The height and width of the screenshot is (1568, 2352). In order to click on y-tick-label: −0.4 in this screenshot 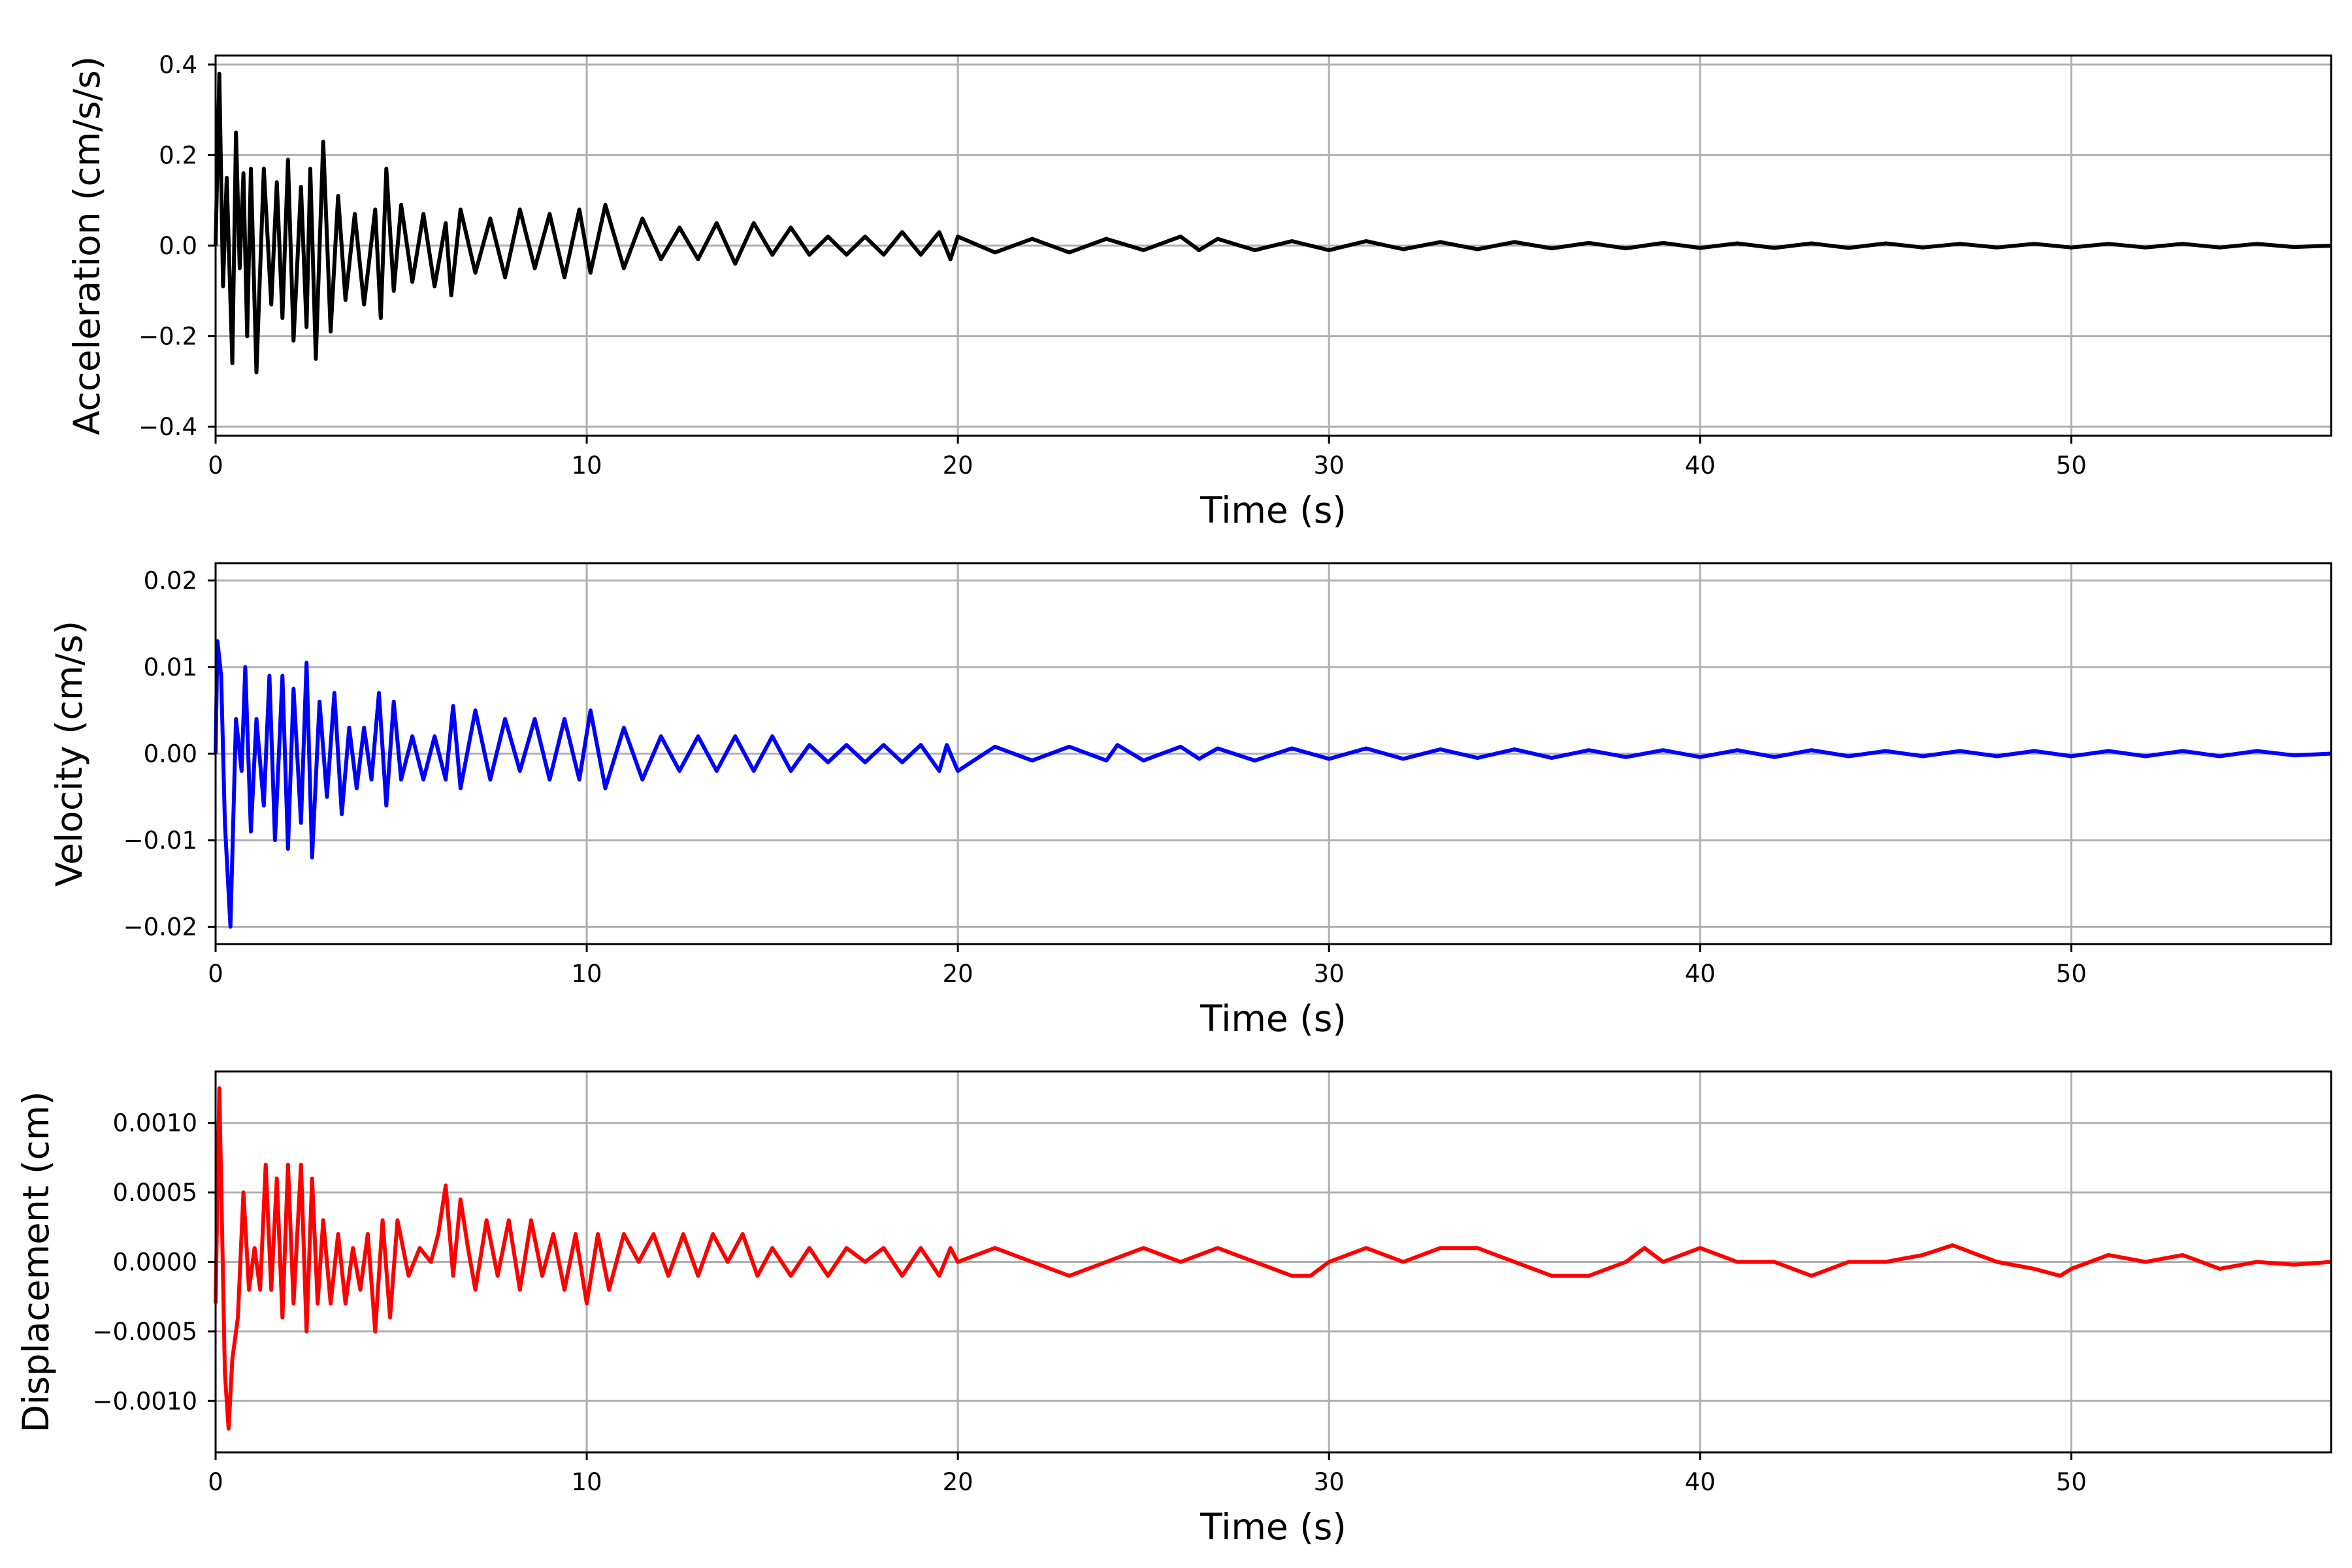, I will do `click(168, 427)`.